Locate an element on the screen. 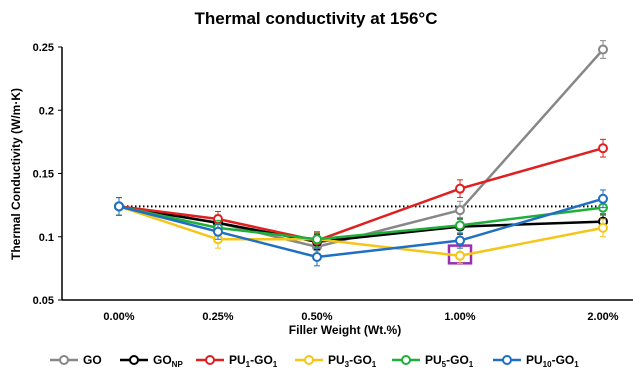 The image size is (633, 383). y-tick-label: 0.15 is located at coordinates (43, 175).